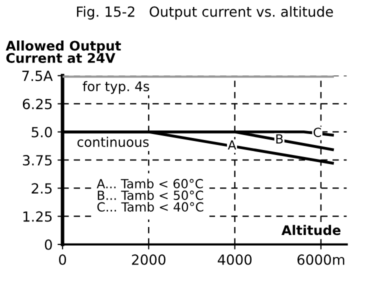 This screenshot has width=379, height=291. What do you see at coordinates (63, 51) in the screenshot?
I see `y-axis-title: Allowed Output Current at 24V` at bounding box center [63, 51].